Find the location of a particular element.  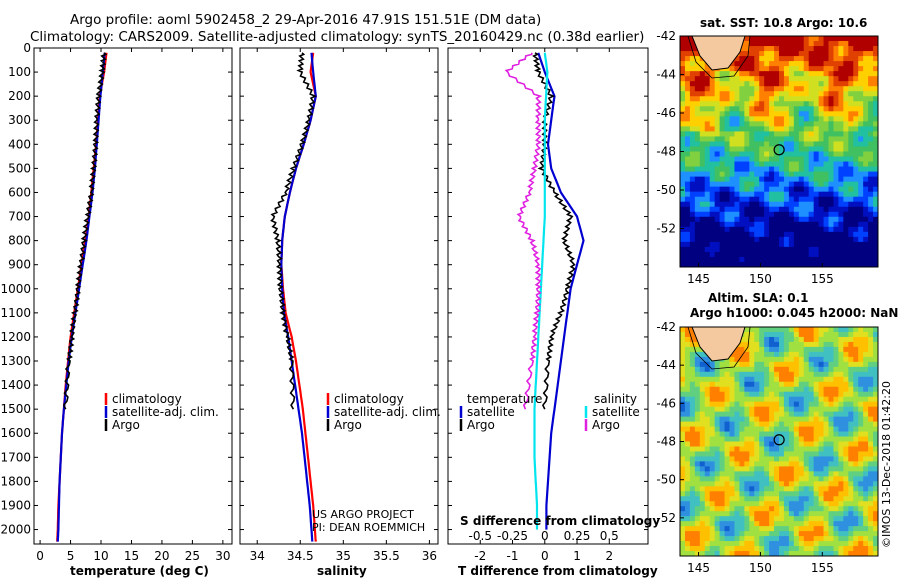

temperature-xlabel: temperature (deg C) is located at coordinates (139, 571).